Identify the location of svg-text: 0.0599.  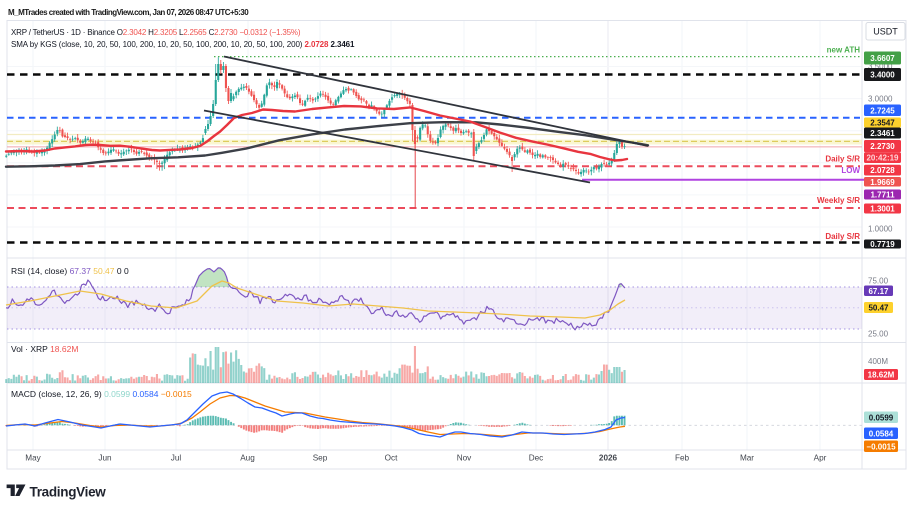
(881, 417).